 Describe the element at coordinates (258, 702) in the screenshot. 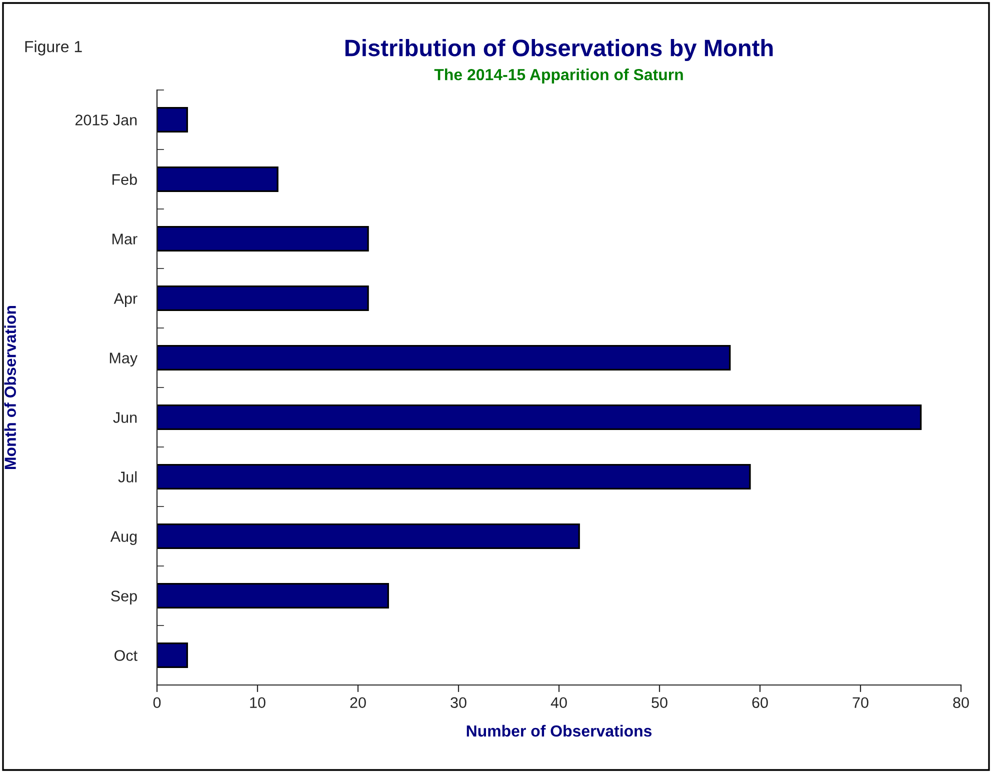

I see `x-tick-label: 10` at that location.